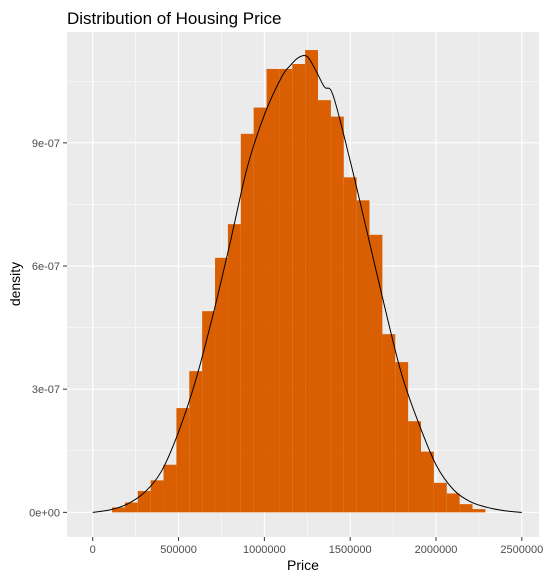 Image resolution: width=546 pixels, height=580 pixels. Describe the element at coordinates (316, 546) in the screenshot. I see `x-axis-ticks: 0 500000 1000000 1500000 2000000 2500000` at that location.